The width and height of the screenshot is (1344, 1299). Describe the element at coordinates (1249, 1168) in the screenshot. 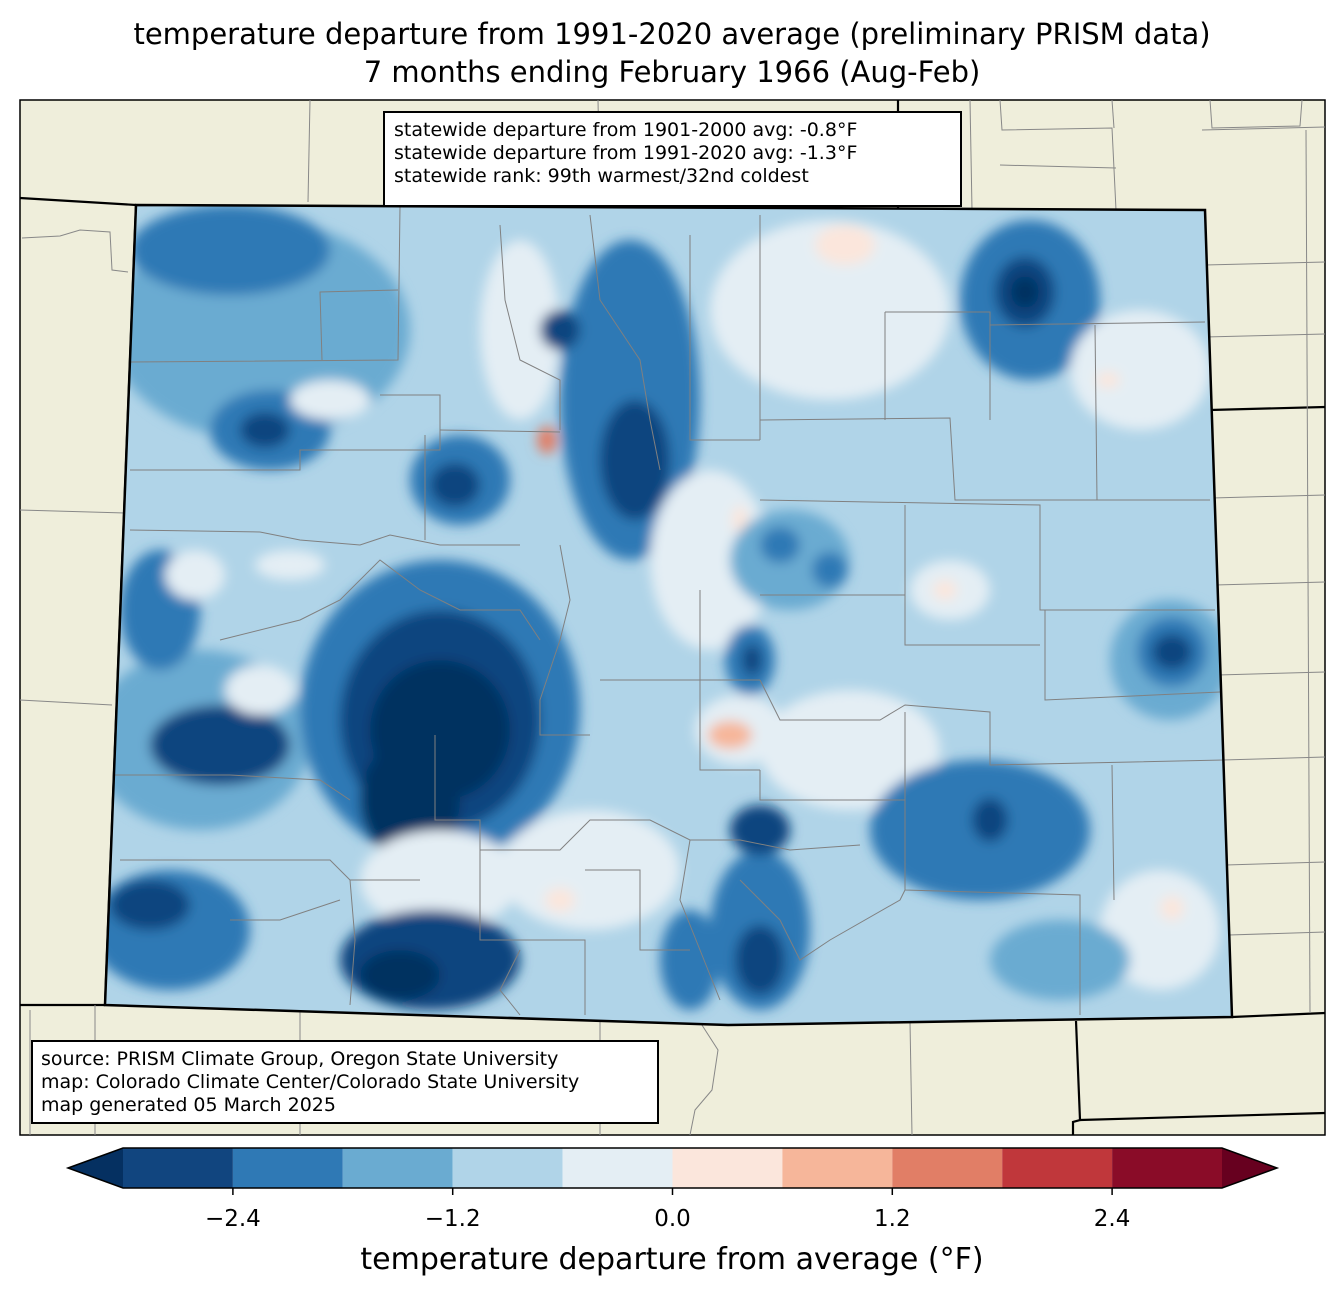

I see `colorbar-over-triangle` at that location.